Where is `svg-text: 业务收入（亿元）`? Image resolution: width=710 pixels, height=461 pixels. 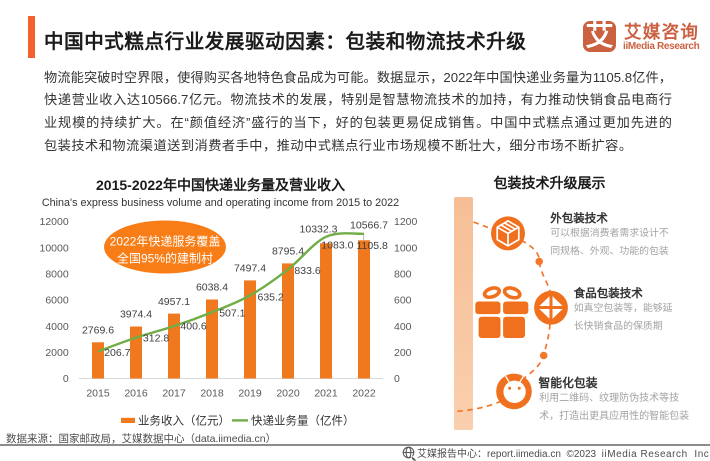
svg-text: 业务收入（亿元） is located at coordinates (184, 420).